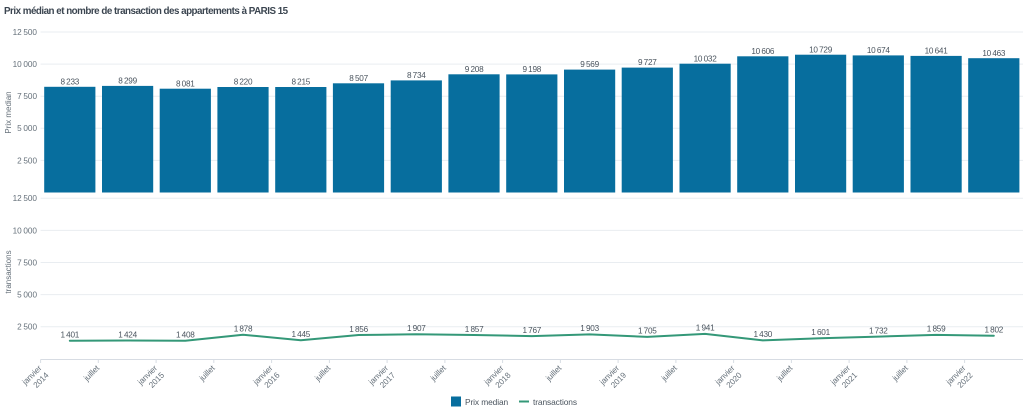  I want to click on svg-text: 8 299, so click(127, 81).